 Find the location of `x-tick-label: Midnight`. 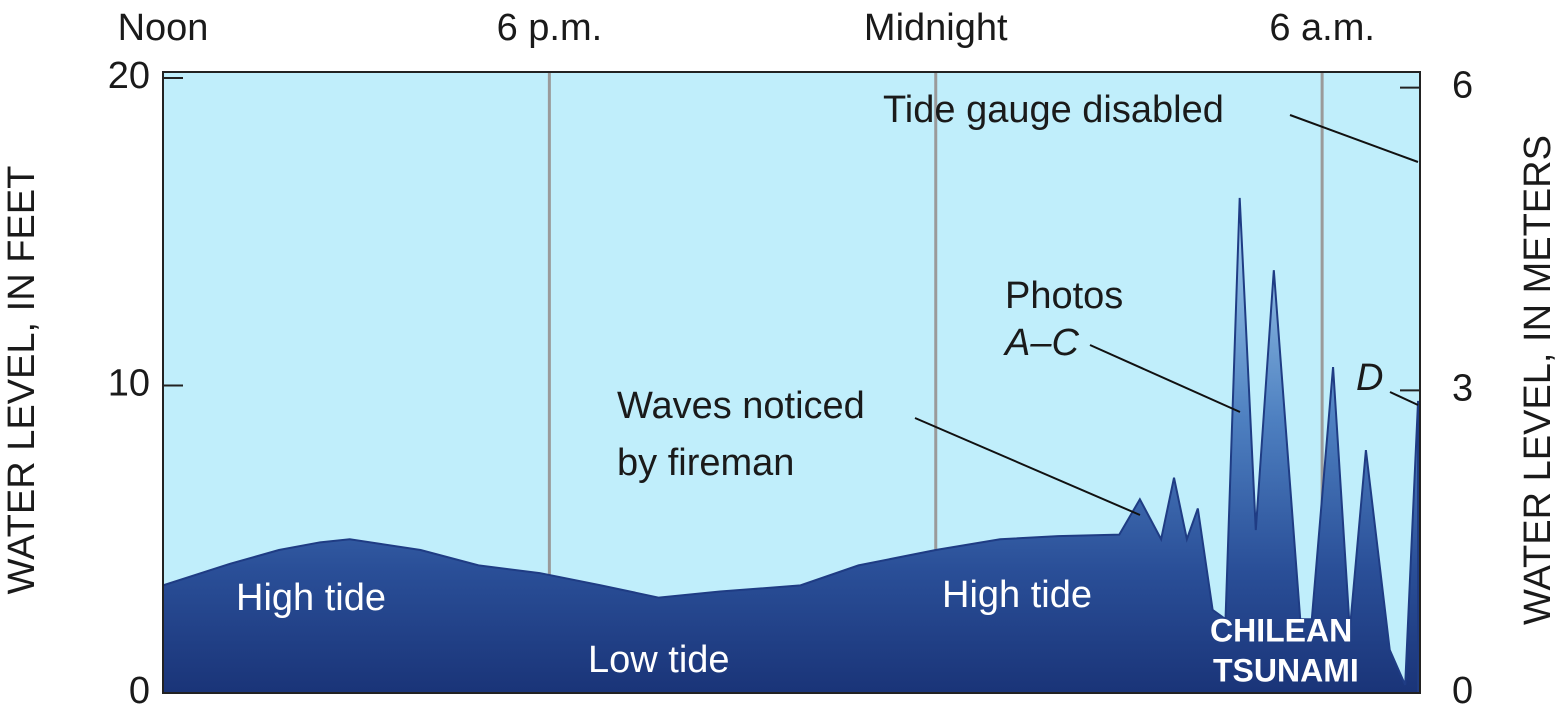

x-tick-label: Midnight is located at coordinates (936, 28).